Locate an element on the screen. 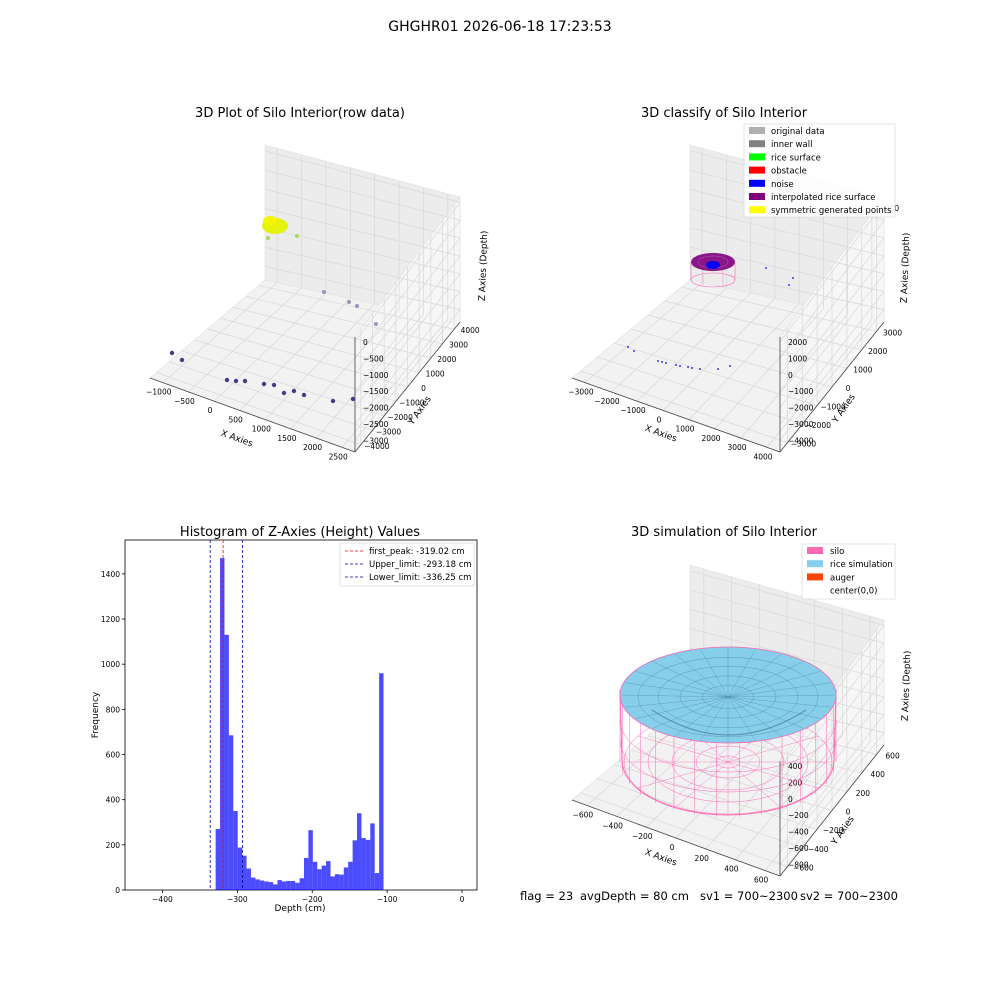 This screenshot has width=1000, height=1000. x-tick-label: 500 is located at coordinates (236, 419).